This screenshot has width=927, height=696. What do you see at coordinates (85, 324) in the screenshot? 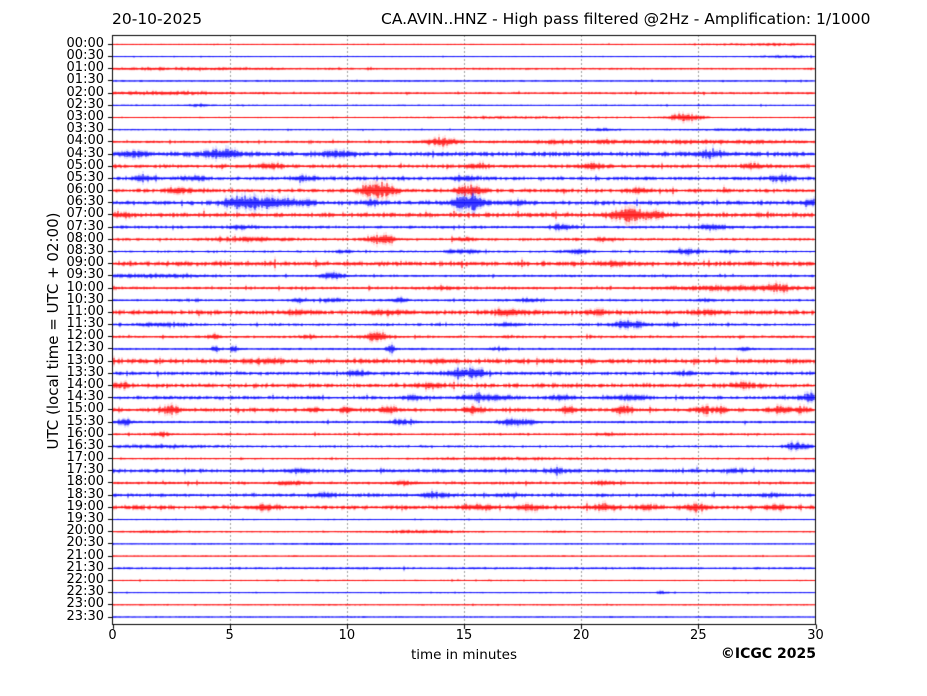
I see `y-tick-label: 11:30` at bounding box center [85, 324].